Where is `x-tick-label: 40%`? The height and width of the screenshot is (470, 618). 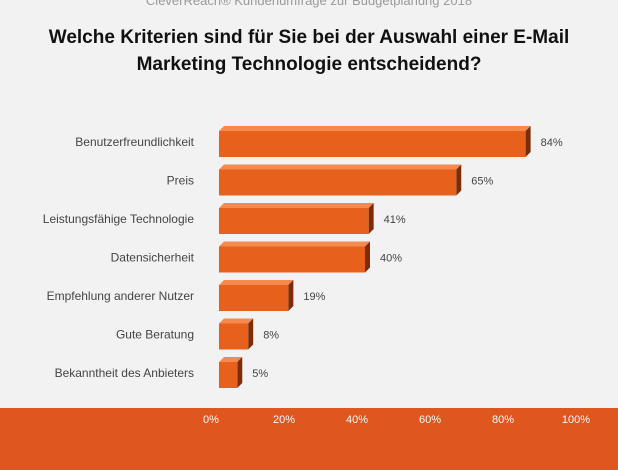 x-tick-label: 40% is located at coordinates (357, 420).